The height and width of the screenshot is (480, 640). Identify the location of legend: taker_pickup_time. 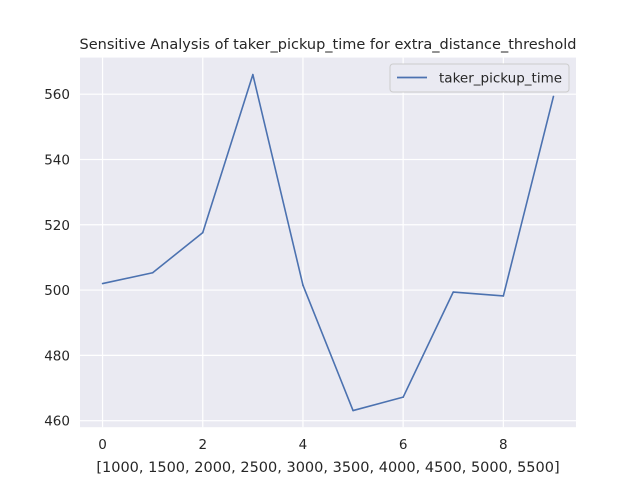
(479, 78).